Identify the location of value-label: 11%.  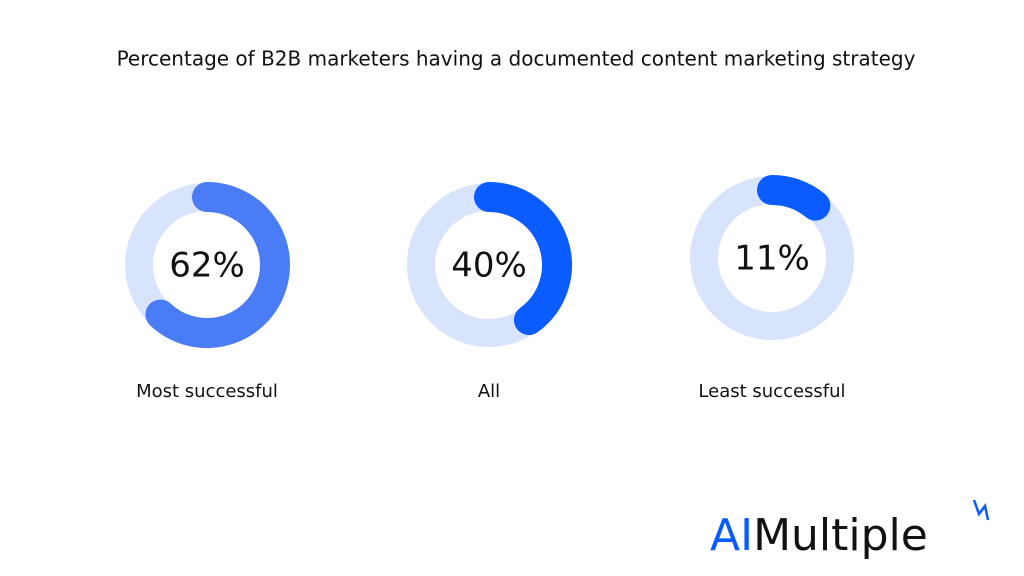
(772, 259).